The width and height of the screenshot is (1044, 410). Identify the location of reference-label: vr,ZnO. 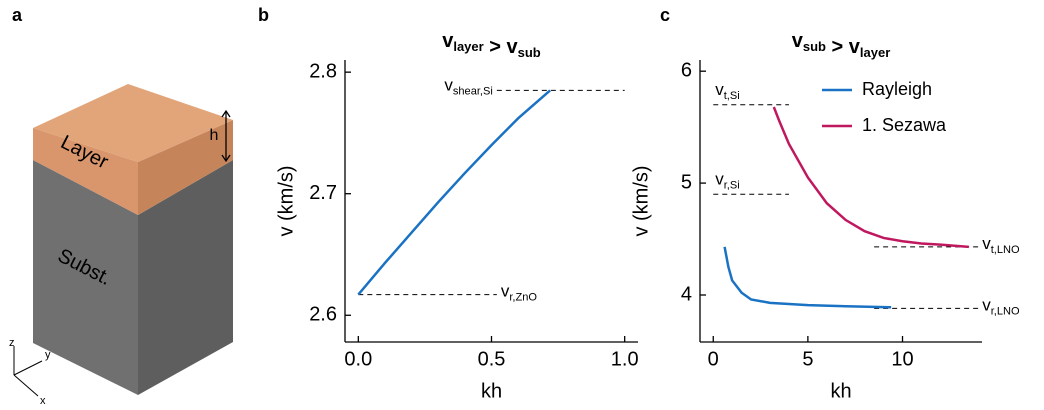
(519, 293).